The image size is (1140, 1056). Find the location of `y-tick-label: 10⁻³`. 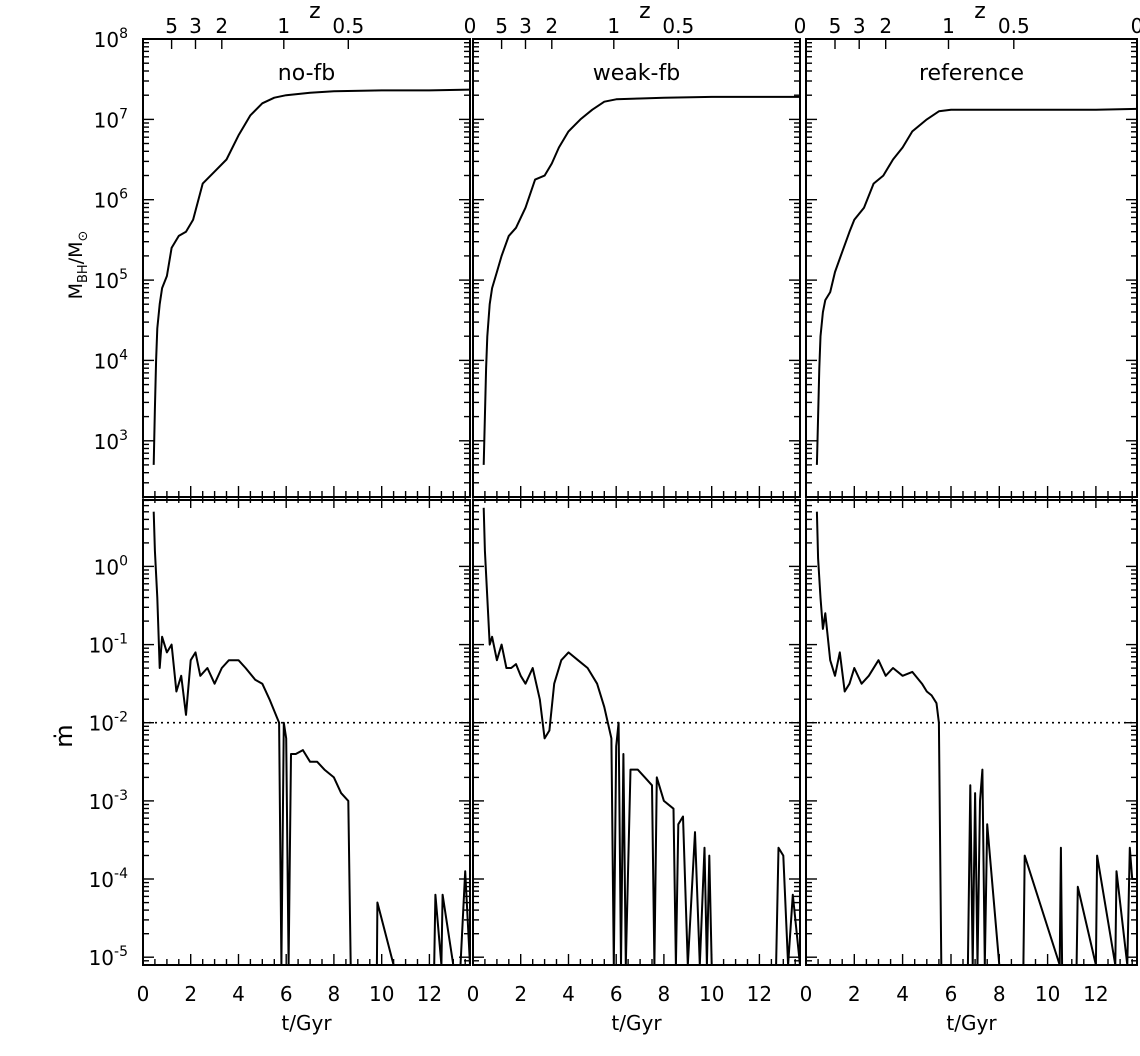

y-tick-label: 10⁻³ is located at coordinates (108, 801).